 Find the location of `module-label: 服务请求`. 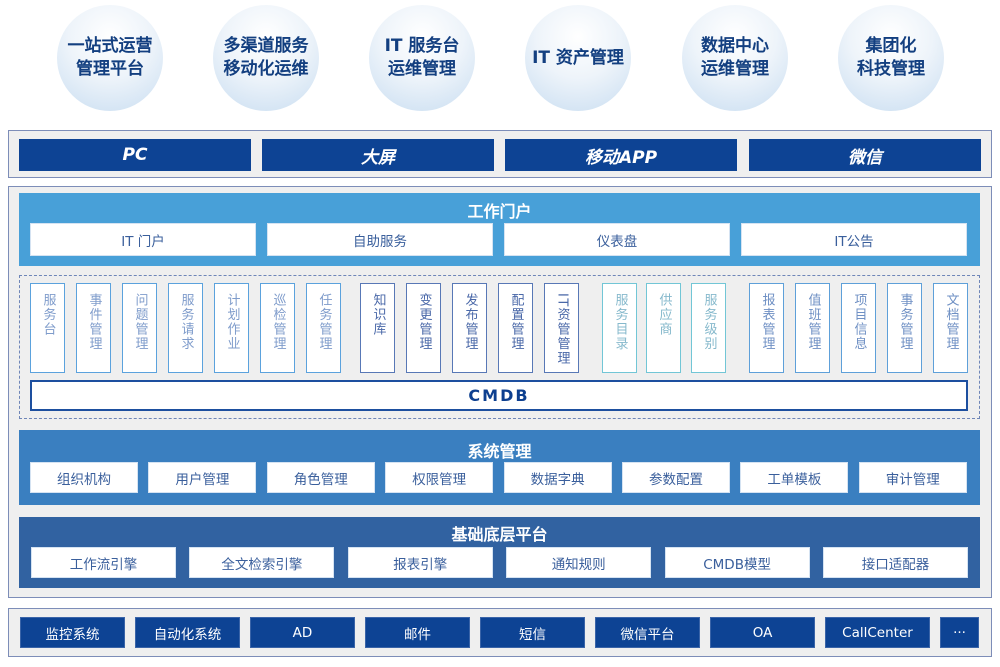

module-label: 服务请求 is located at coordinates (186, 322).